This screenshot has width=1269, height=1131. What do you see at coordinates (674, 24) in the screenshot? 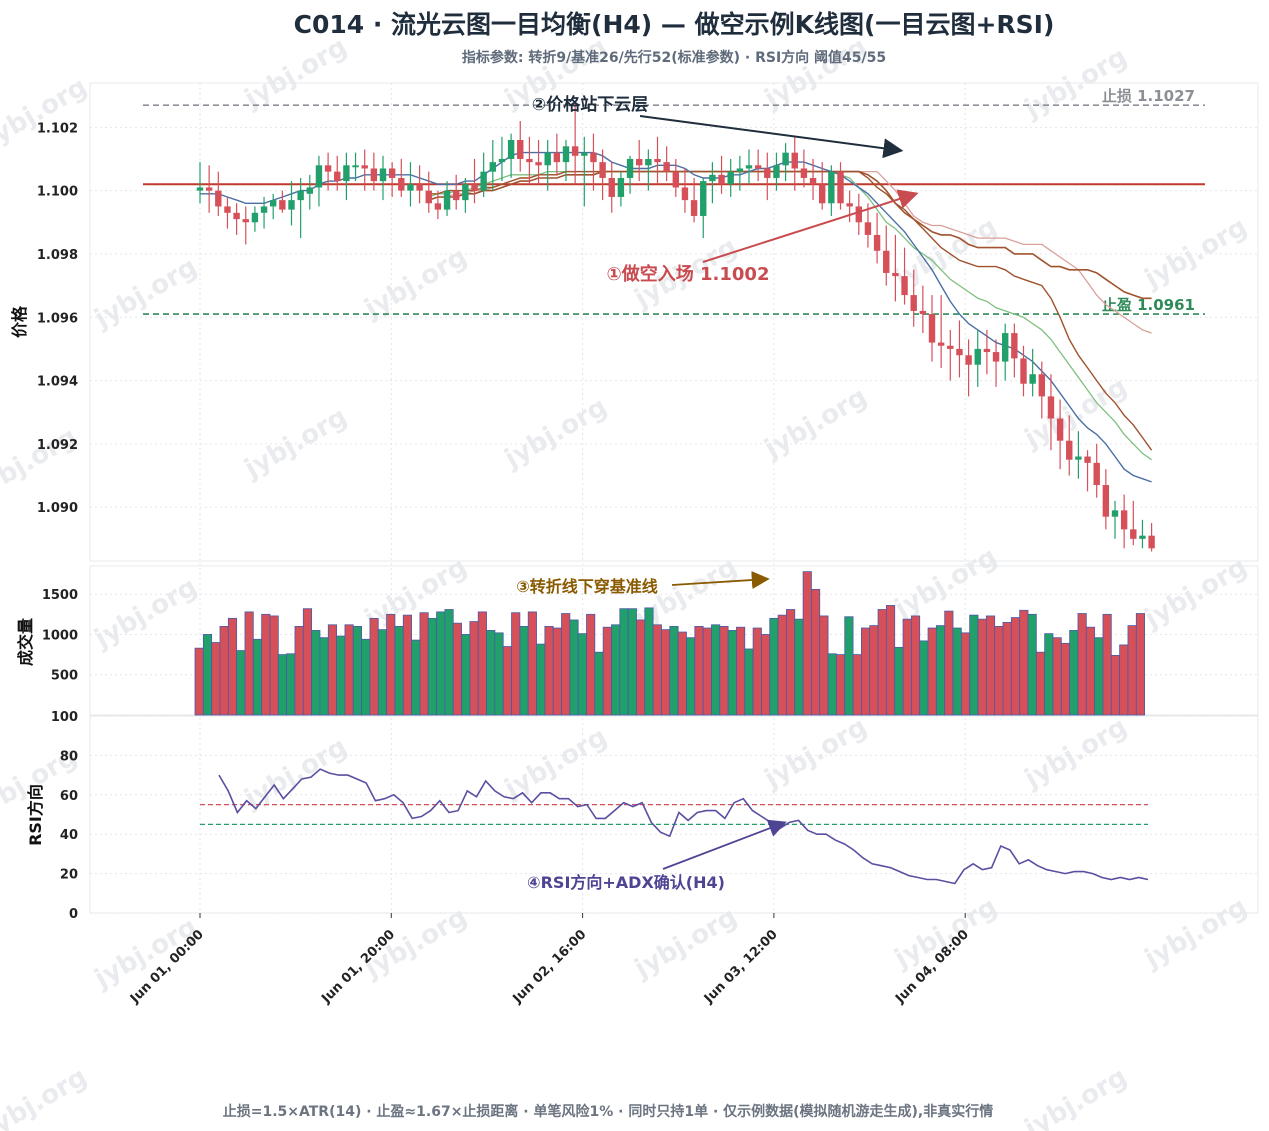
I see `chart-title: C014 · 流光云图一目均衡(H4) — 做空示例K线图(一目云图+RSI)` at bounding box center [674, 24].